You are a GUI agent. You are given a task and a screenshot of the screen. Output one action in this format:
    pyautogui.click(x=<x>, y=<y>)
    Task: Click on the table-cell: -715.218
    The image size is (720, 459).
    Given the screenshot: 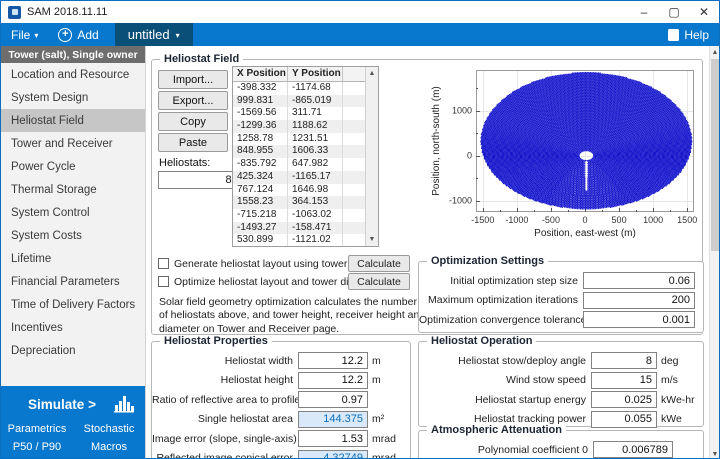 What is the action you would take?
    pyautogui.click(x=260, y=215)
    